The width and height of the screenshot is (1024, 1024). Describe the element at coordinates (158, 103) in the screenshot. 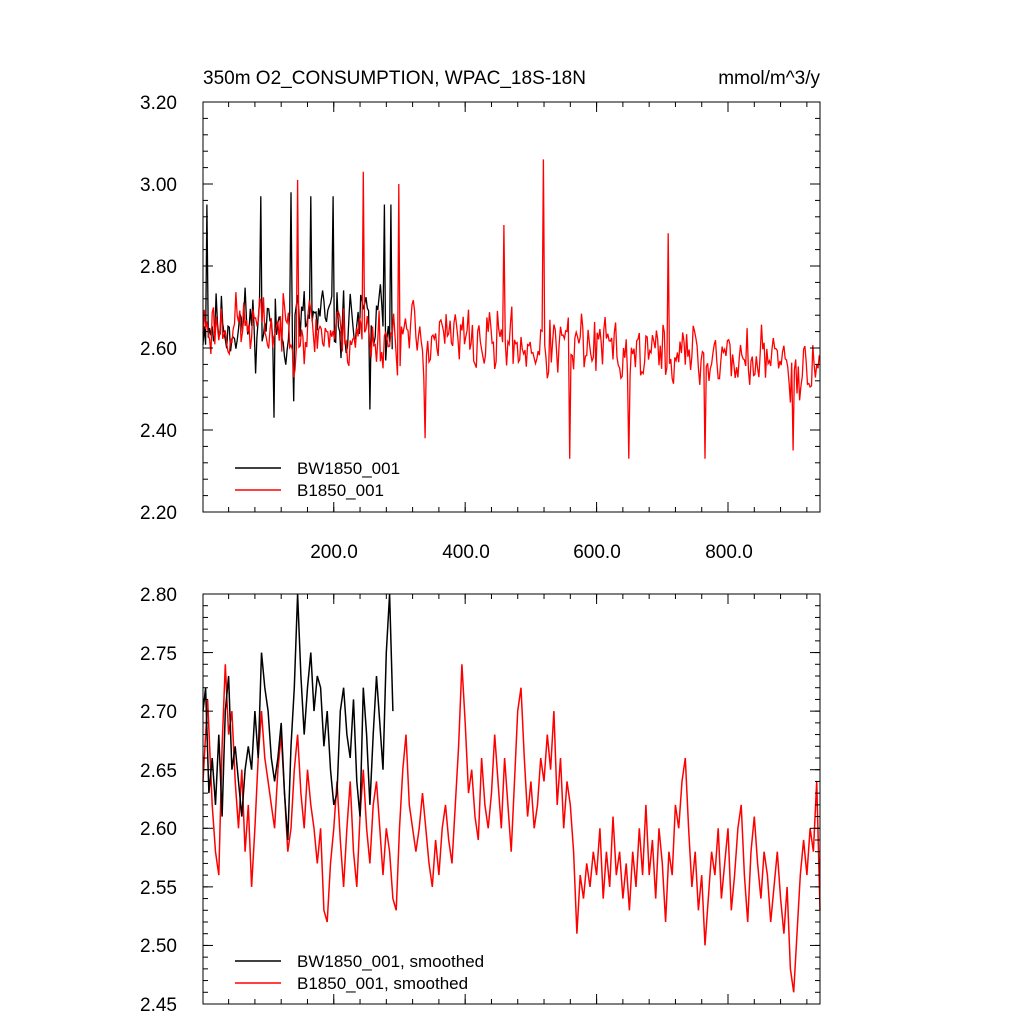

I see `top-ytick-label-5: 3.20` at that location.